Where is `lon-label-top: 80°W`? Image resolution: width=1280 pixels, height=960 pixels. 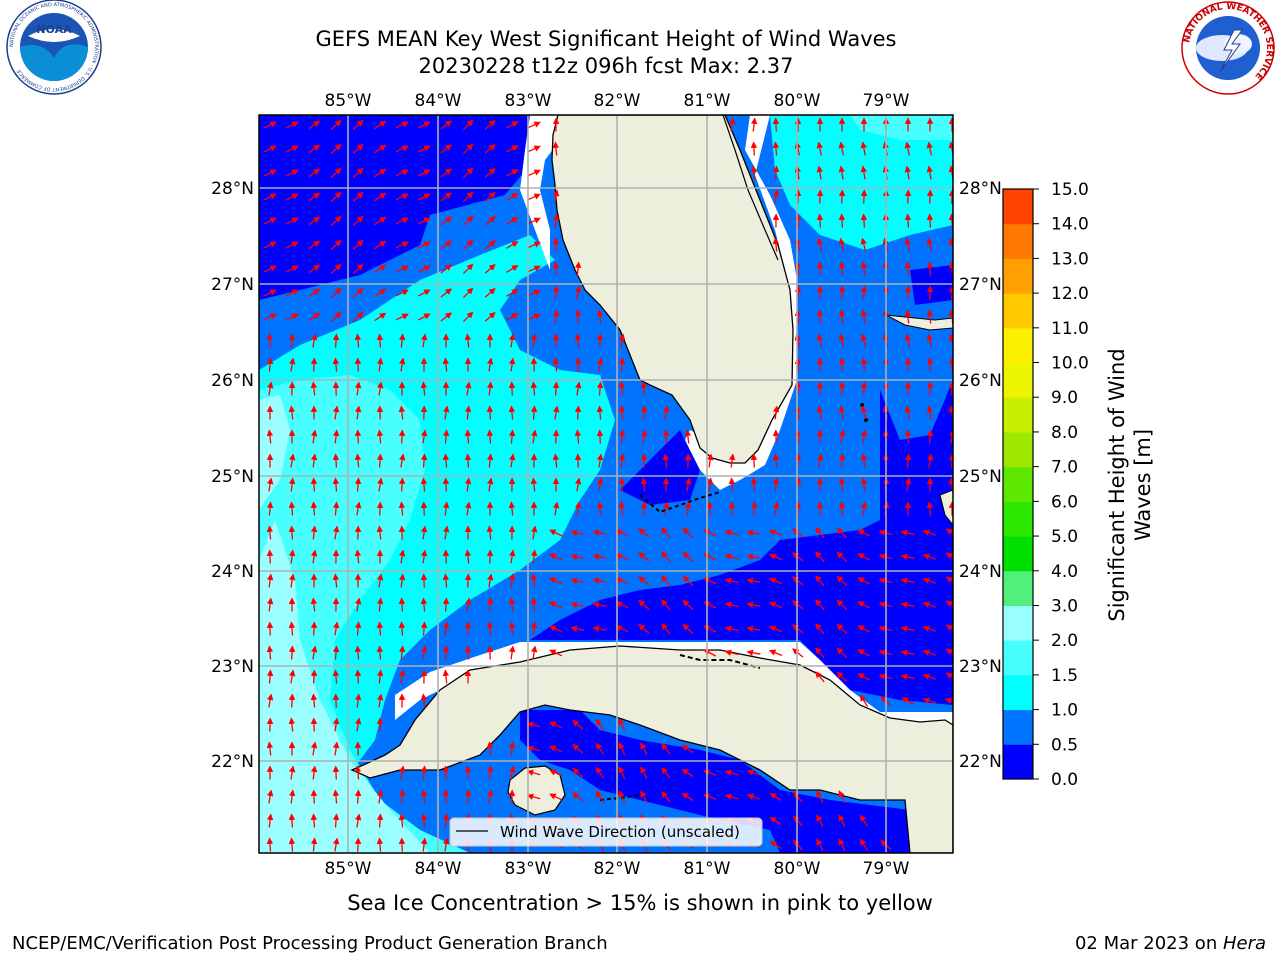 lon-label-top: 80°W is located at coordinates (797, 101).